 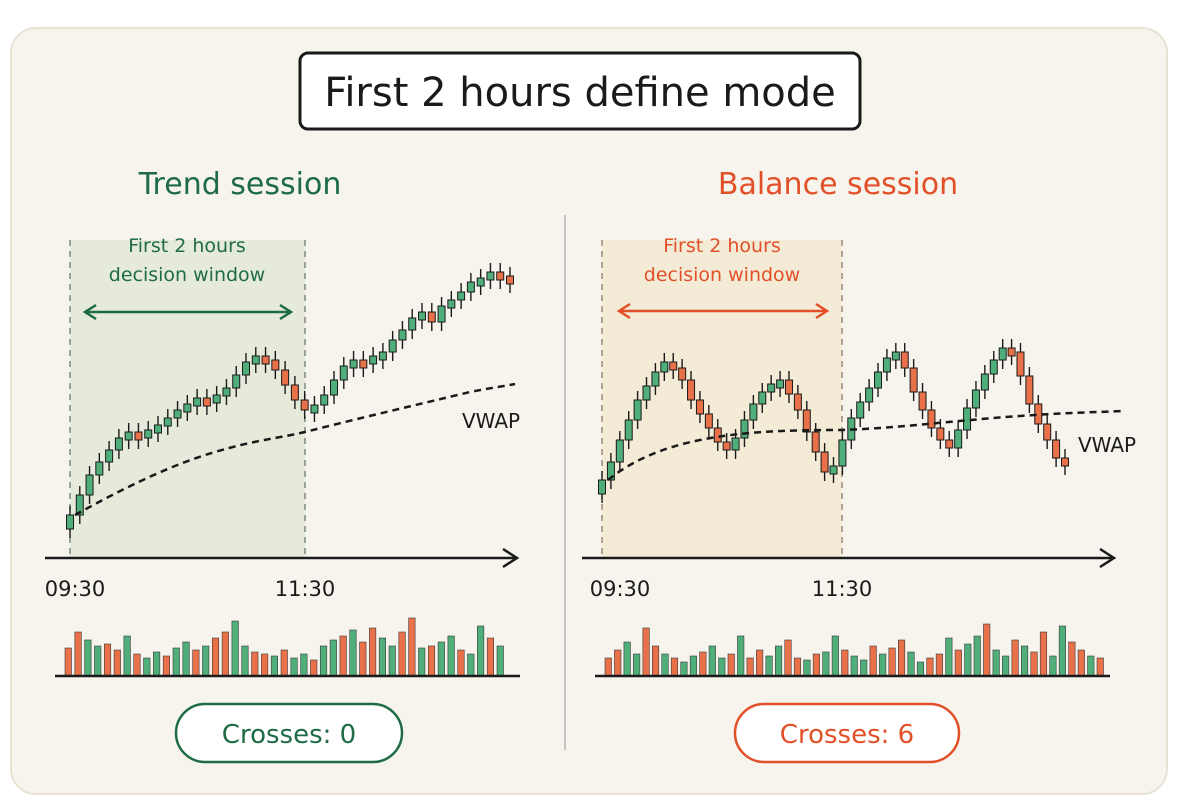 What do you see at coordinates (723, 311) in the screenshot?
I see `window-double-arrow` at bounding box center [723, 311].